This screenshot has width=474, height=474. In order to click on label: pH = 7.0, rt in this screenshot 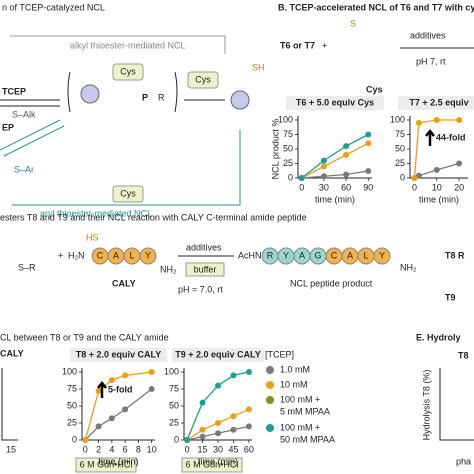, I will do `click(200, 289)`.